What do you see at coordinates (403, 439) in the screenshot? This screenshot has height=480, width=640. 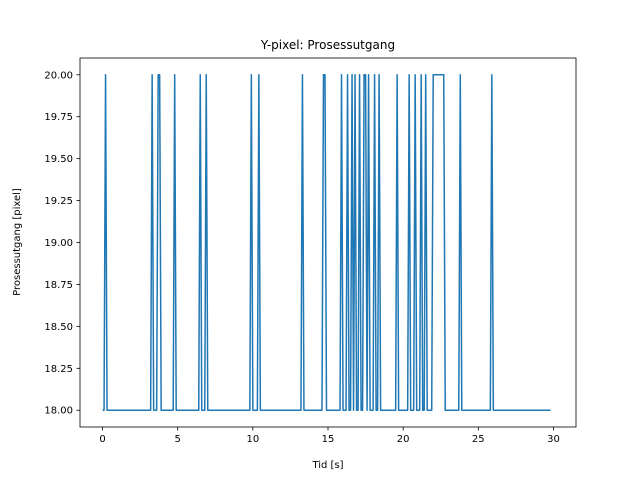 I see `x-tick-label: 20` at bounding box center [403, 439].